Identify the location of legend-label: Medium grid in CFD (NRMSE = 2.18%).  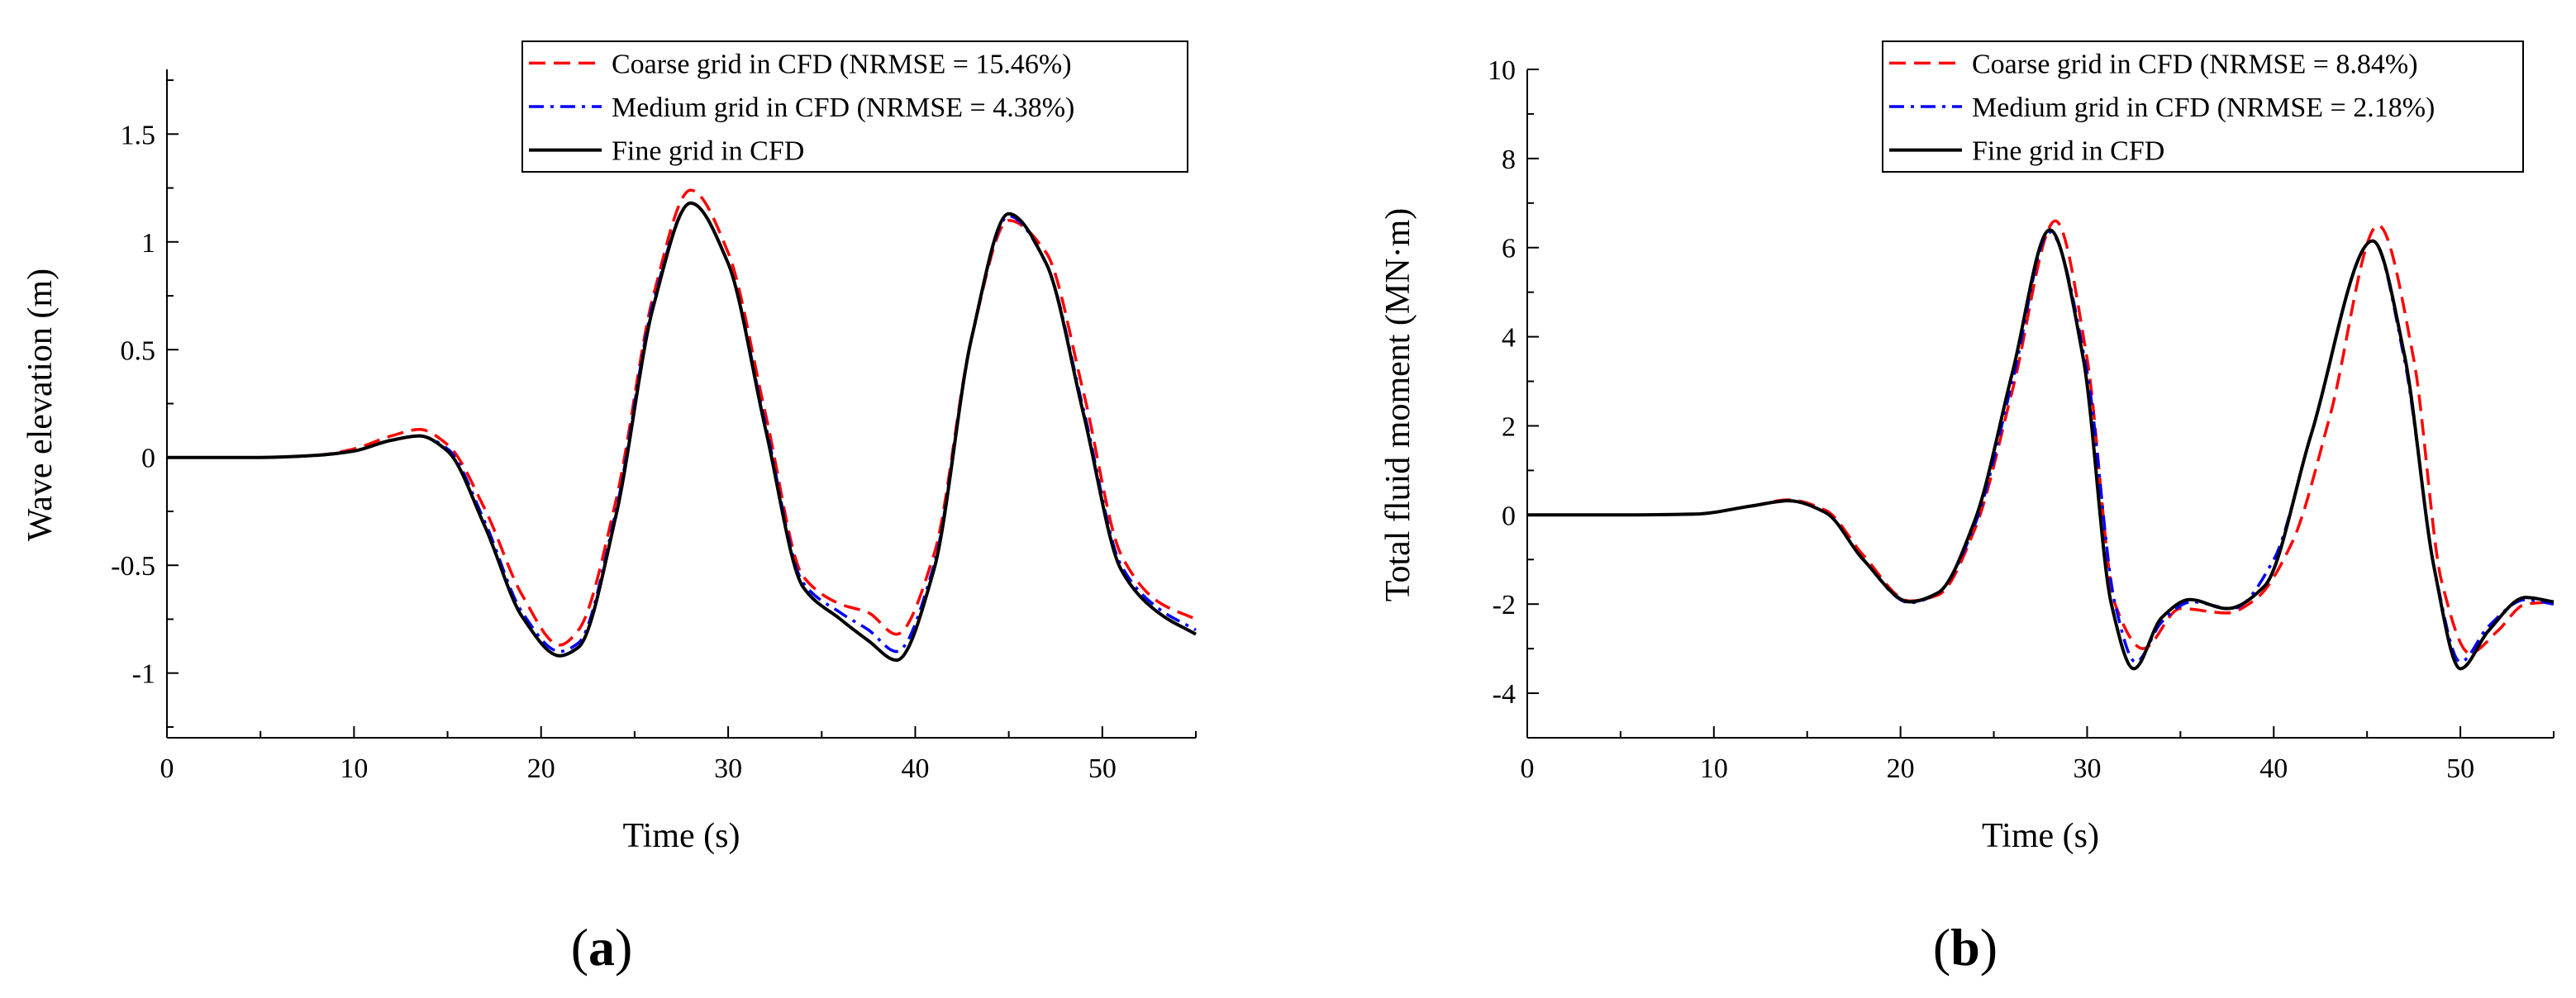
(2203, 108).